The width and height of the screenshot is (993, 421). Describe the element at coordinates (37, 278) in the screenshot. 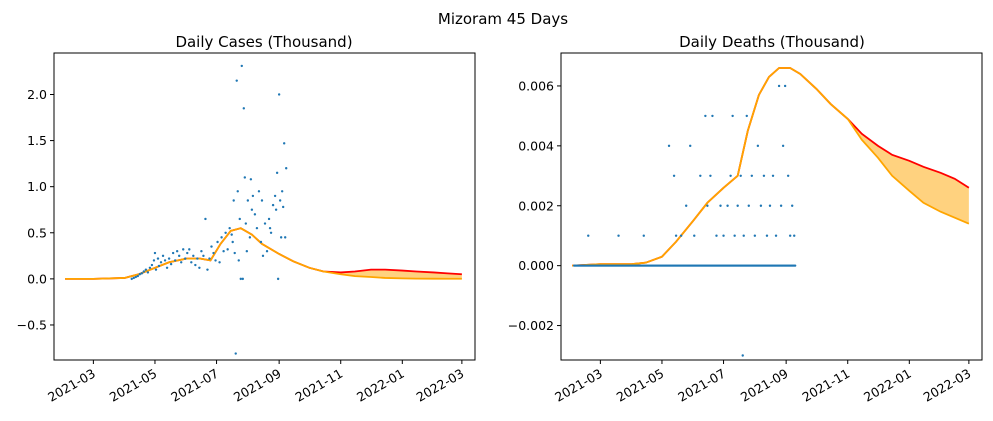

I see `cases-ytick-label: 0.0` at that location.